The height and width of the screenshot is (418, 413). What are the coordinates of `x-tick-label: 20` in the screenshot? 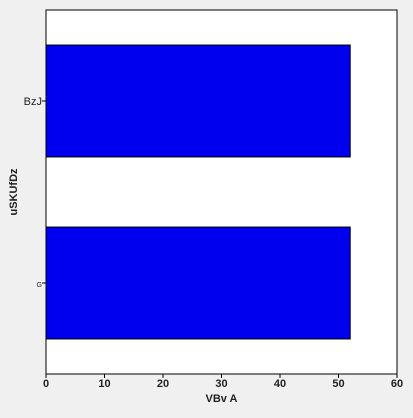 It's located at (163, 384).